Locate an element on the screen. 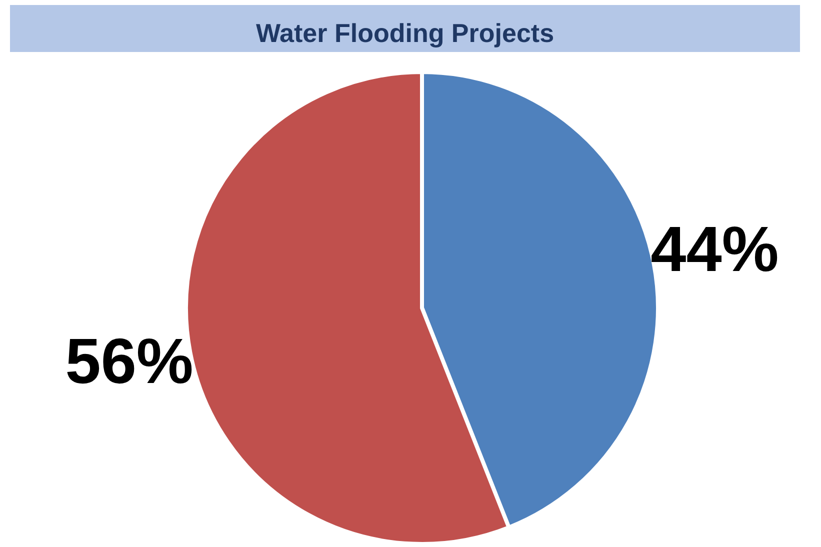  data-label: 44% is located at coordinates (714, 249).